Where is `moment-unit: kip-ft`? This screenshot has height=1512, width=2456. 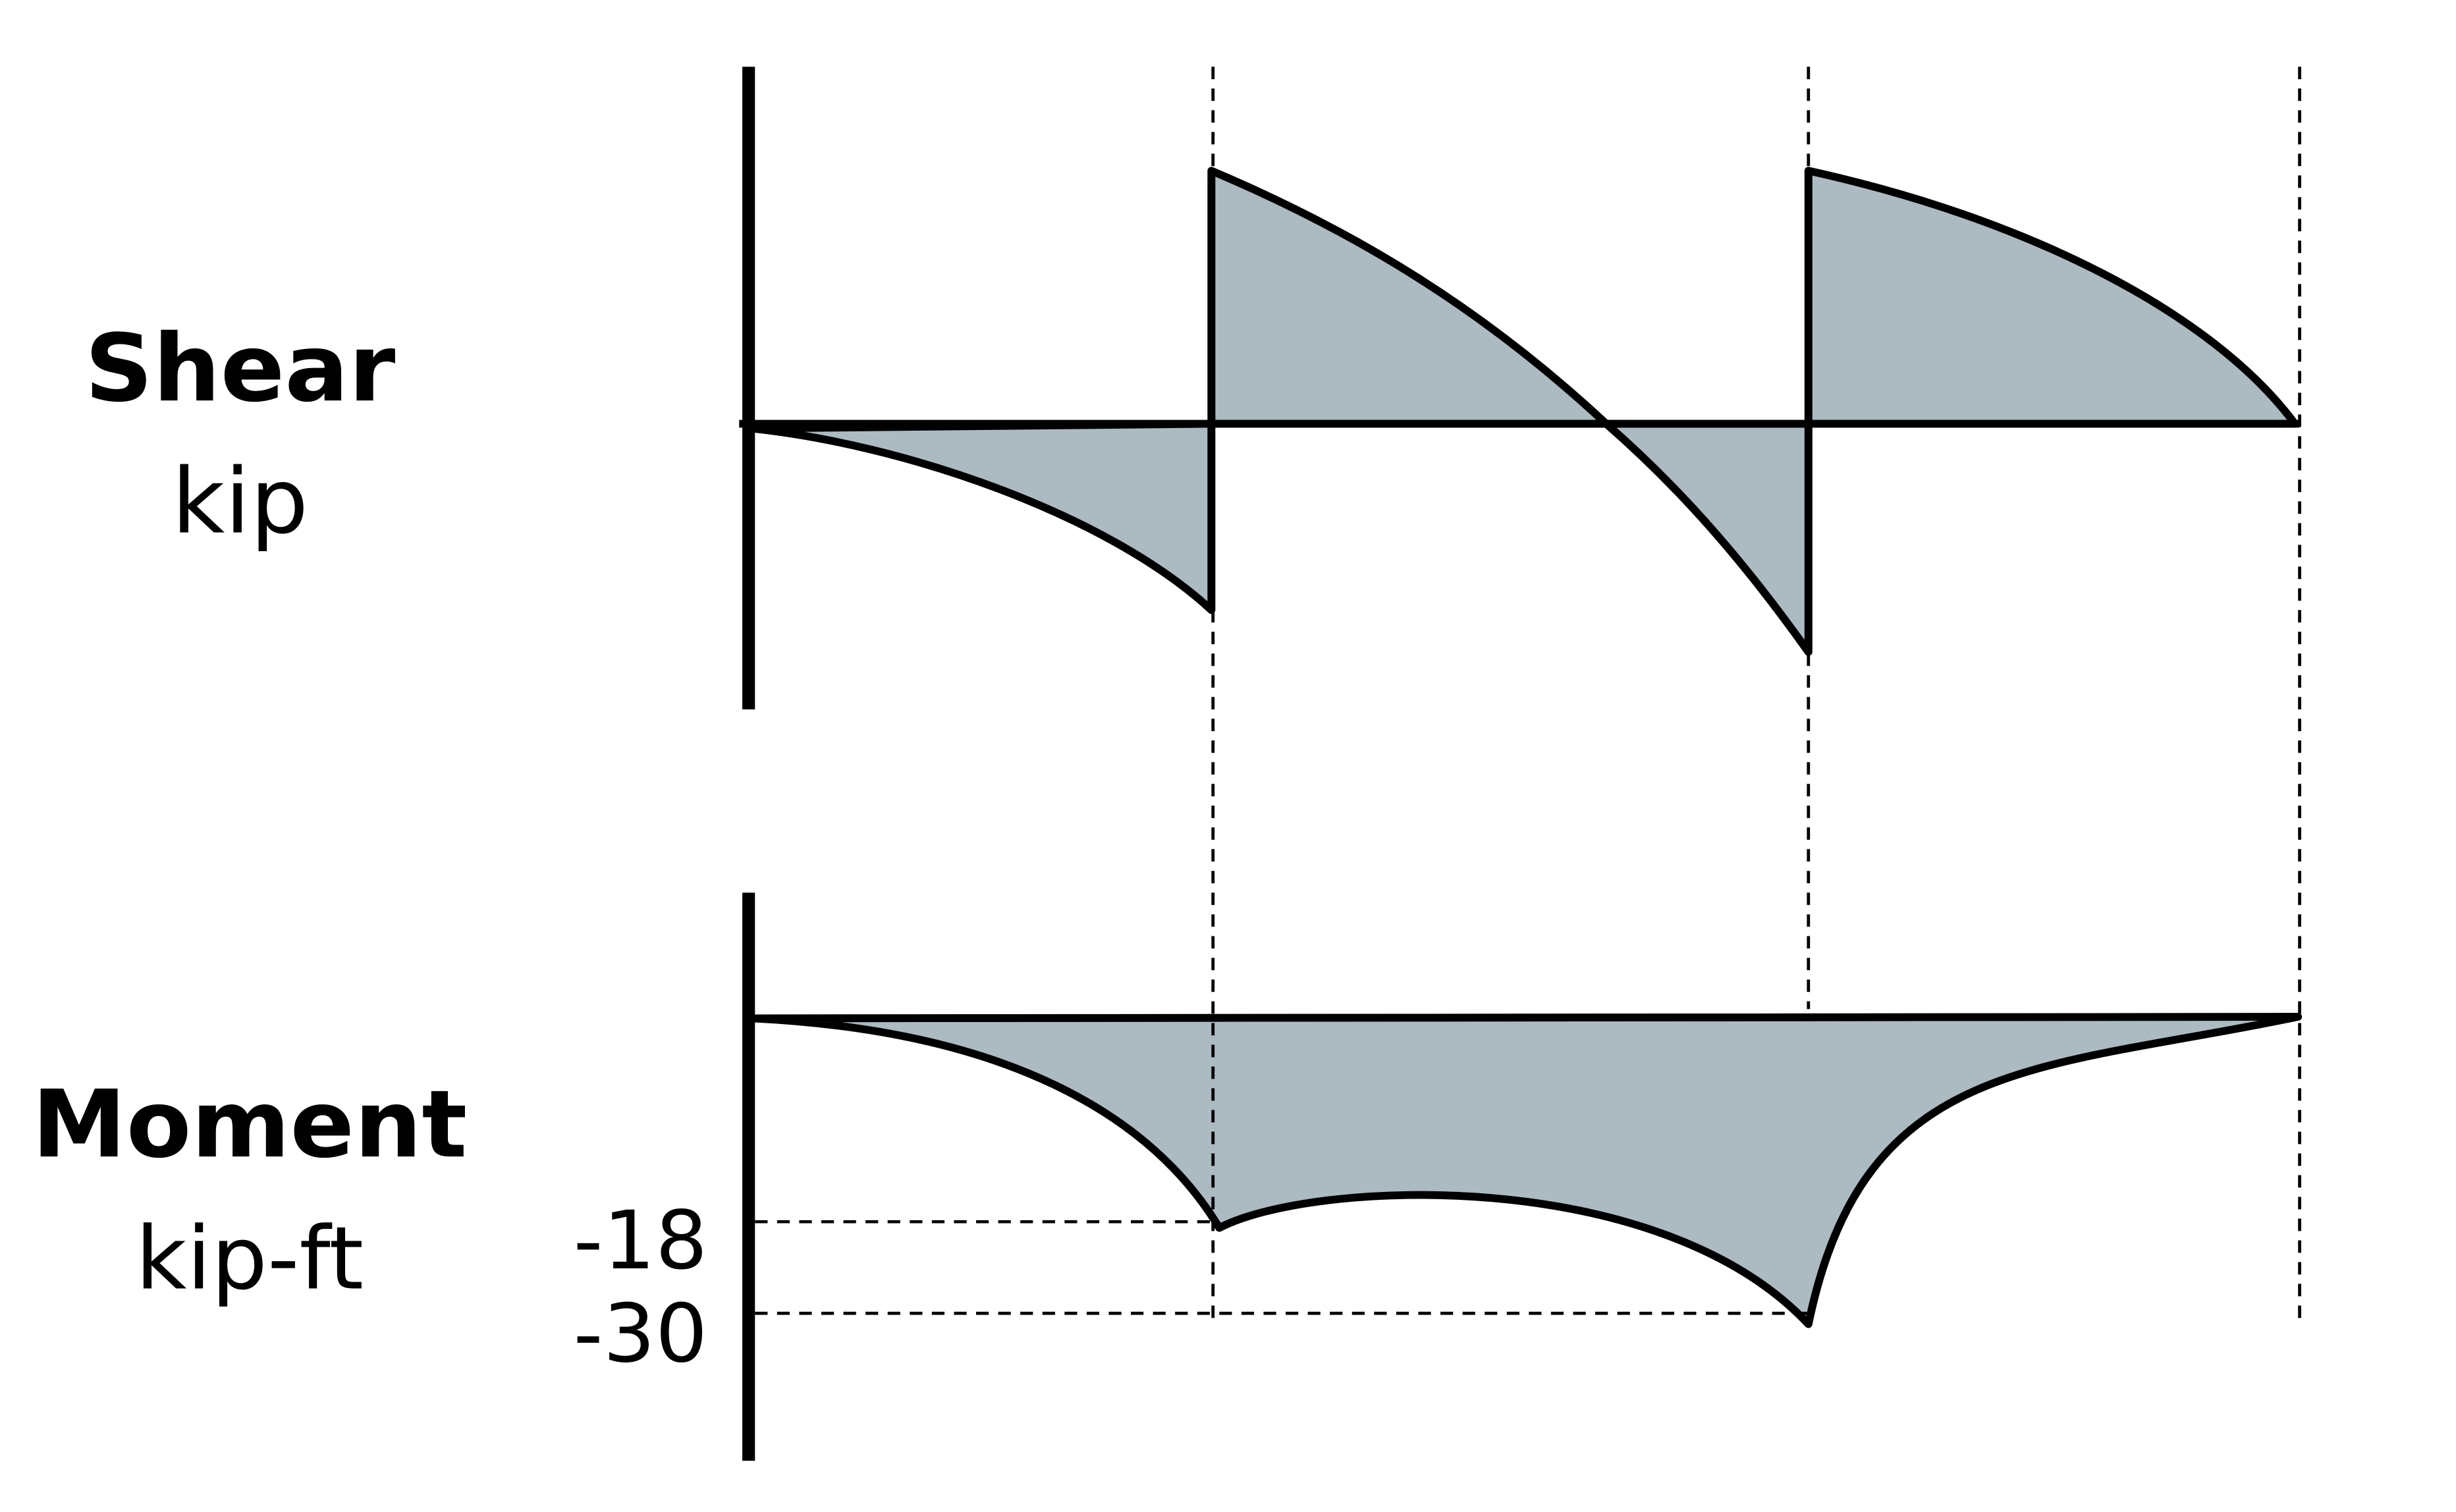
moment-unit: kip-ft is located at coordinates (250, 1259).